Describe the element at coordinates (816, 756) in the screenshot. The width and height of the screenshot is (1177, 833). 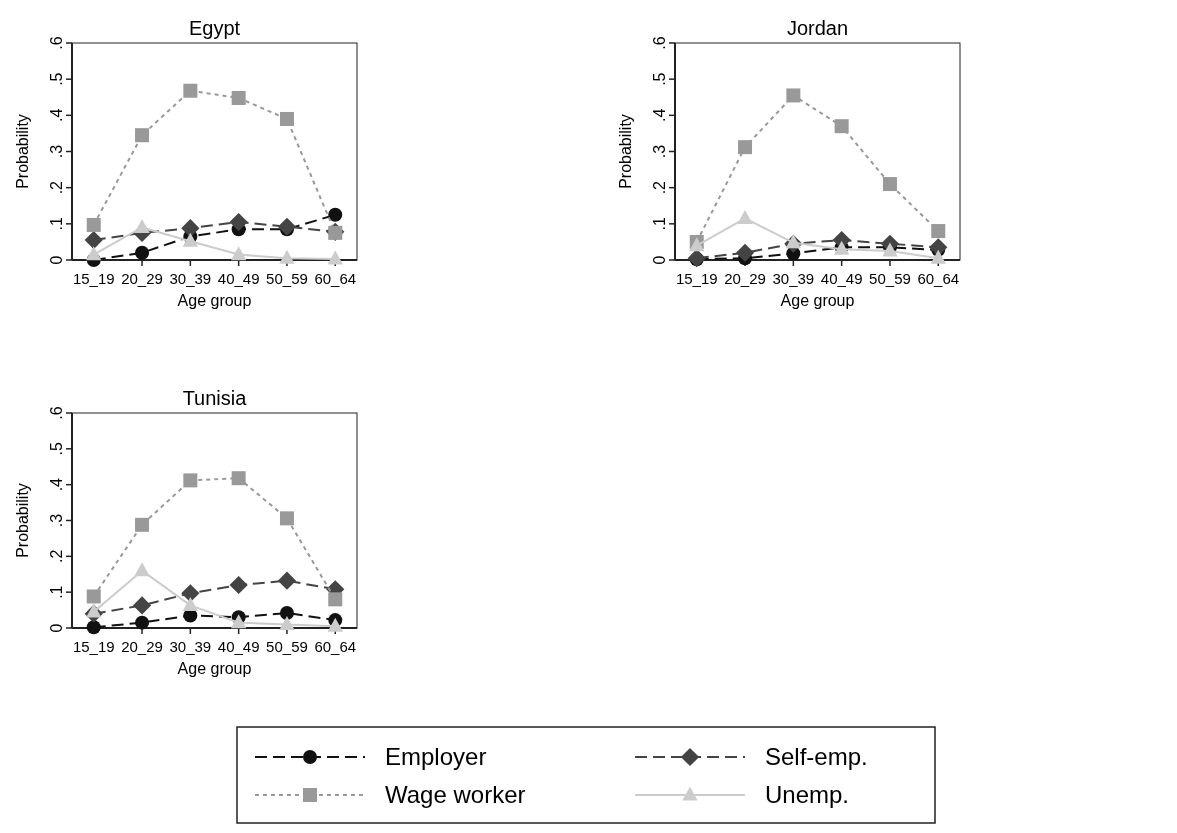
I see `legend-label: Self-emp.` at that location.